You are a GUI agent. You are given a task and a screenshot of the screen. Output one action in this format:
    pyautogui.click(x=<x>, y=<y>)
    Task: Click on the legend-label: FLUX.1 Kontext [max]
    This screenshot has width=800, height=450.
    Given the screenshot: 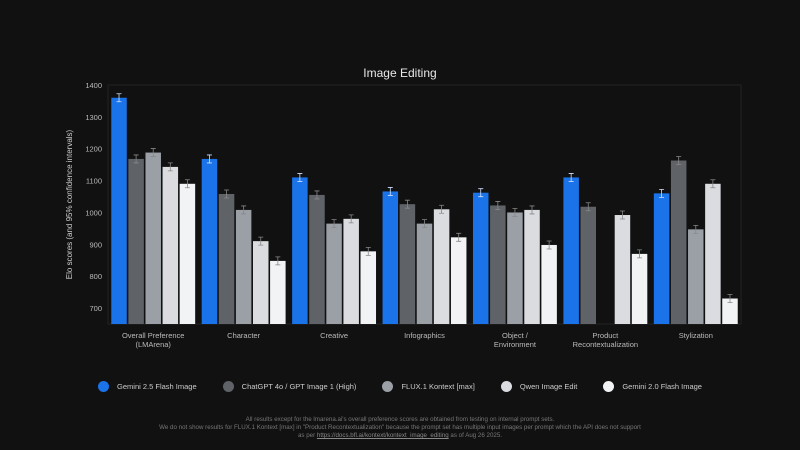 What is the action you would take?
    pyautogui.click(x=438, y=386)
    